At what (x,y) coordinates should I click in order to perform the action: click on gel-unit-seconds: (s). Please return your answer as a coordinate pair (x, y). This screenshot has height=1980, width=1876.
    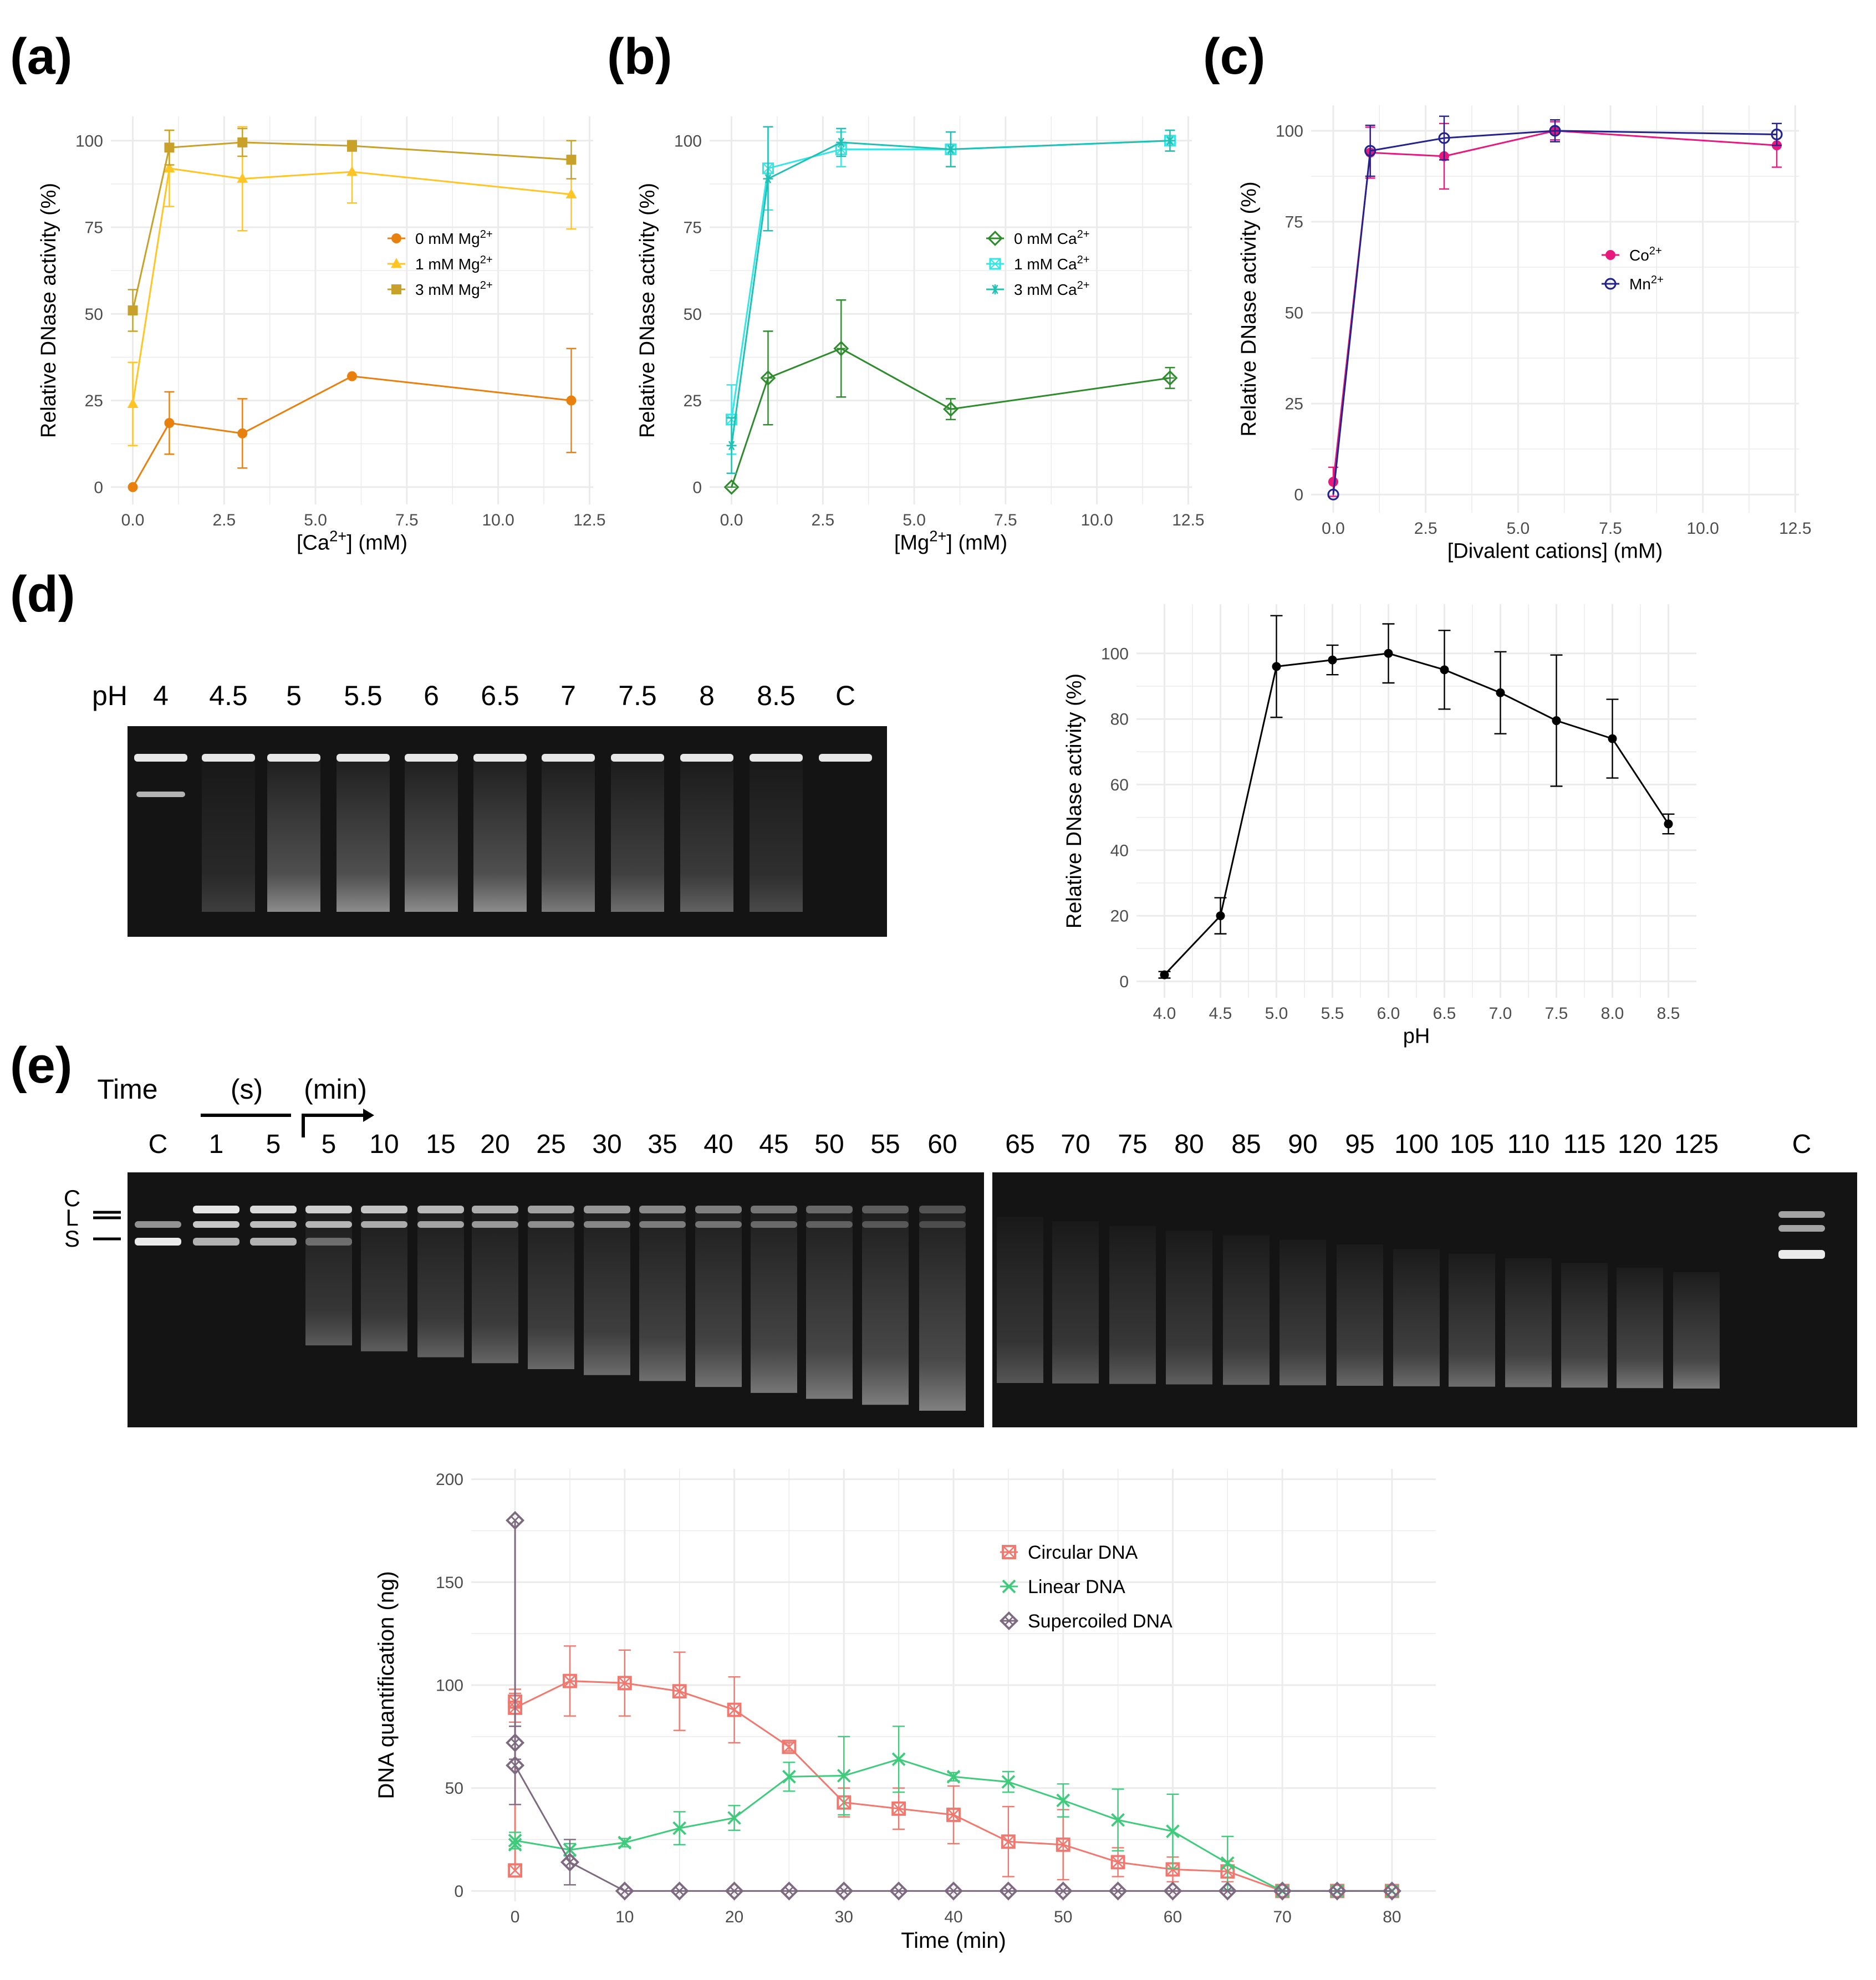
    Looking at the image, I should click on (247, 1089).